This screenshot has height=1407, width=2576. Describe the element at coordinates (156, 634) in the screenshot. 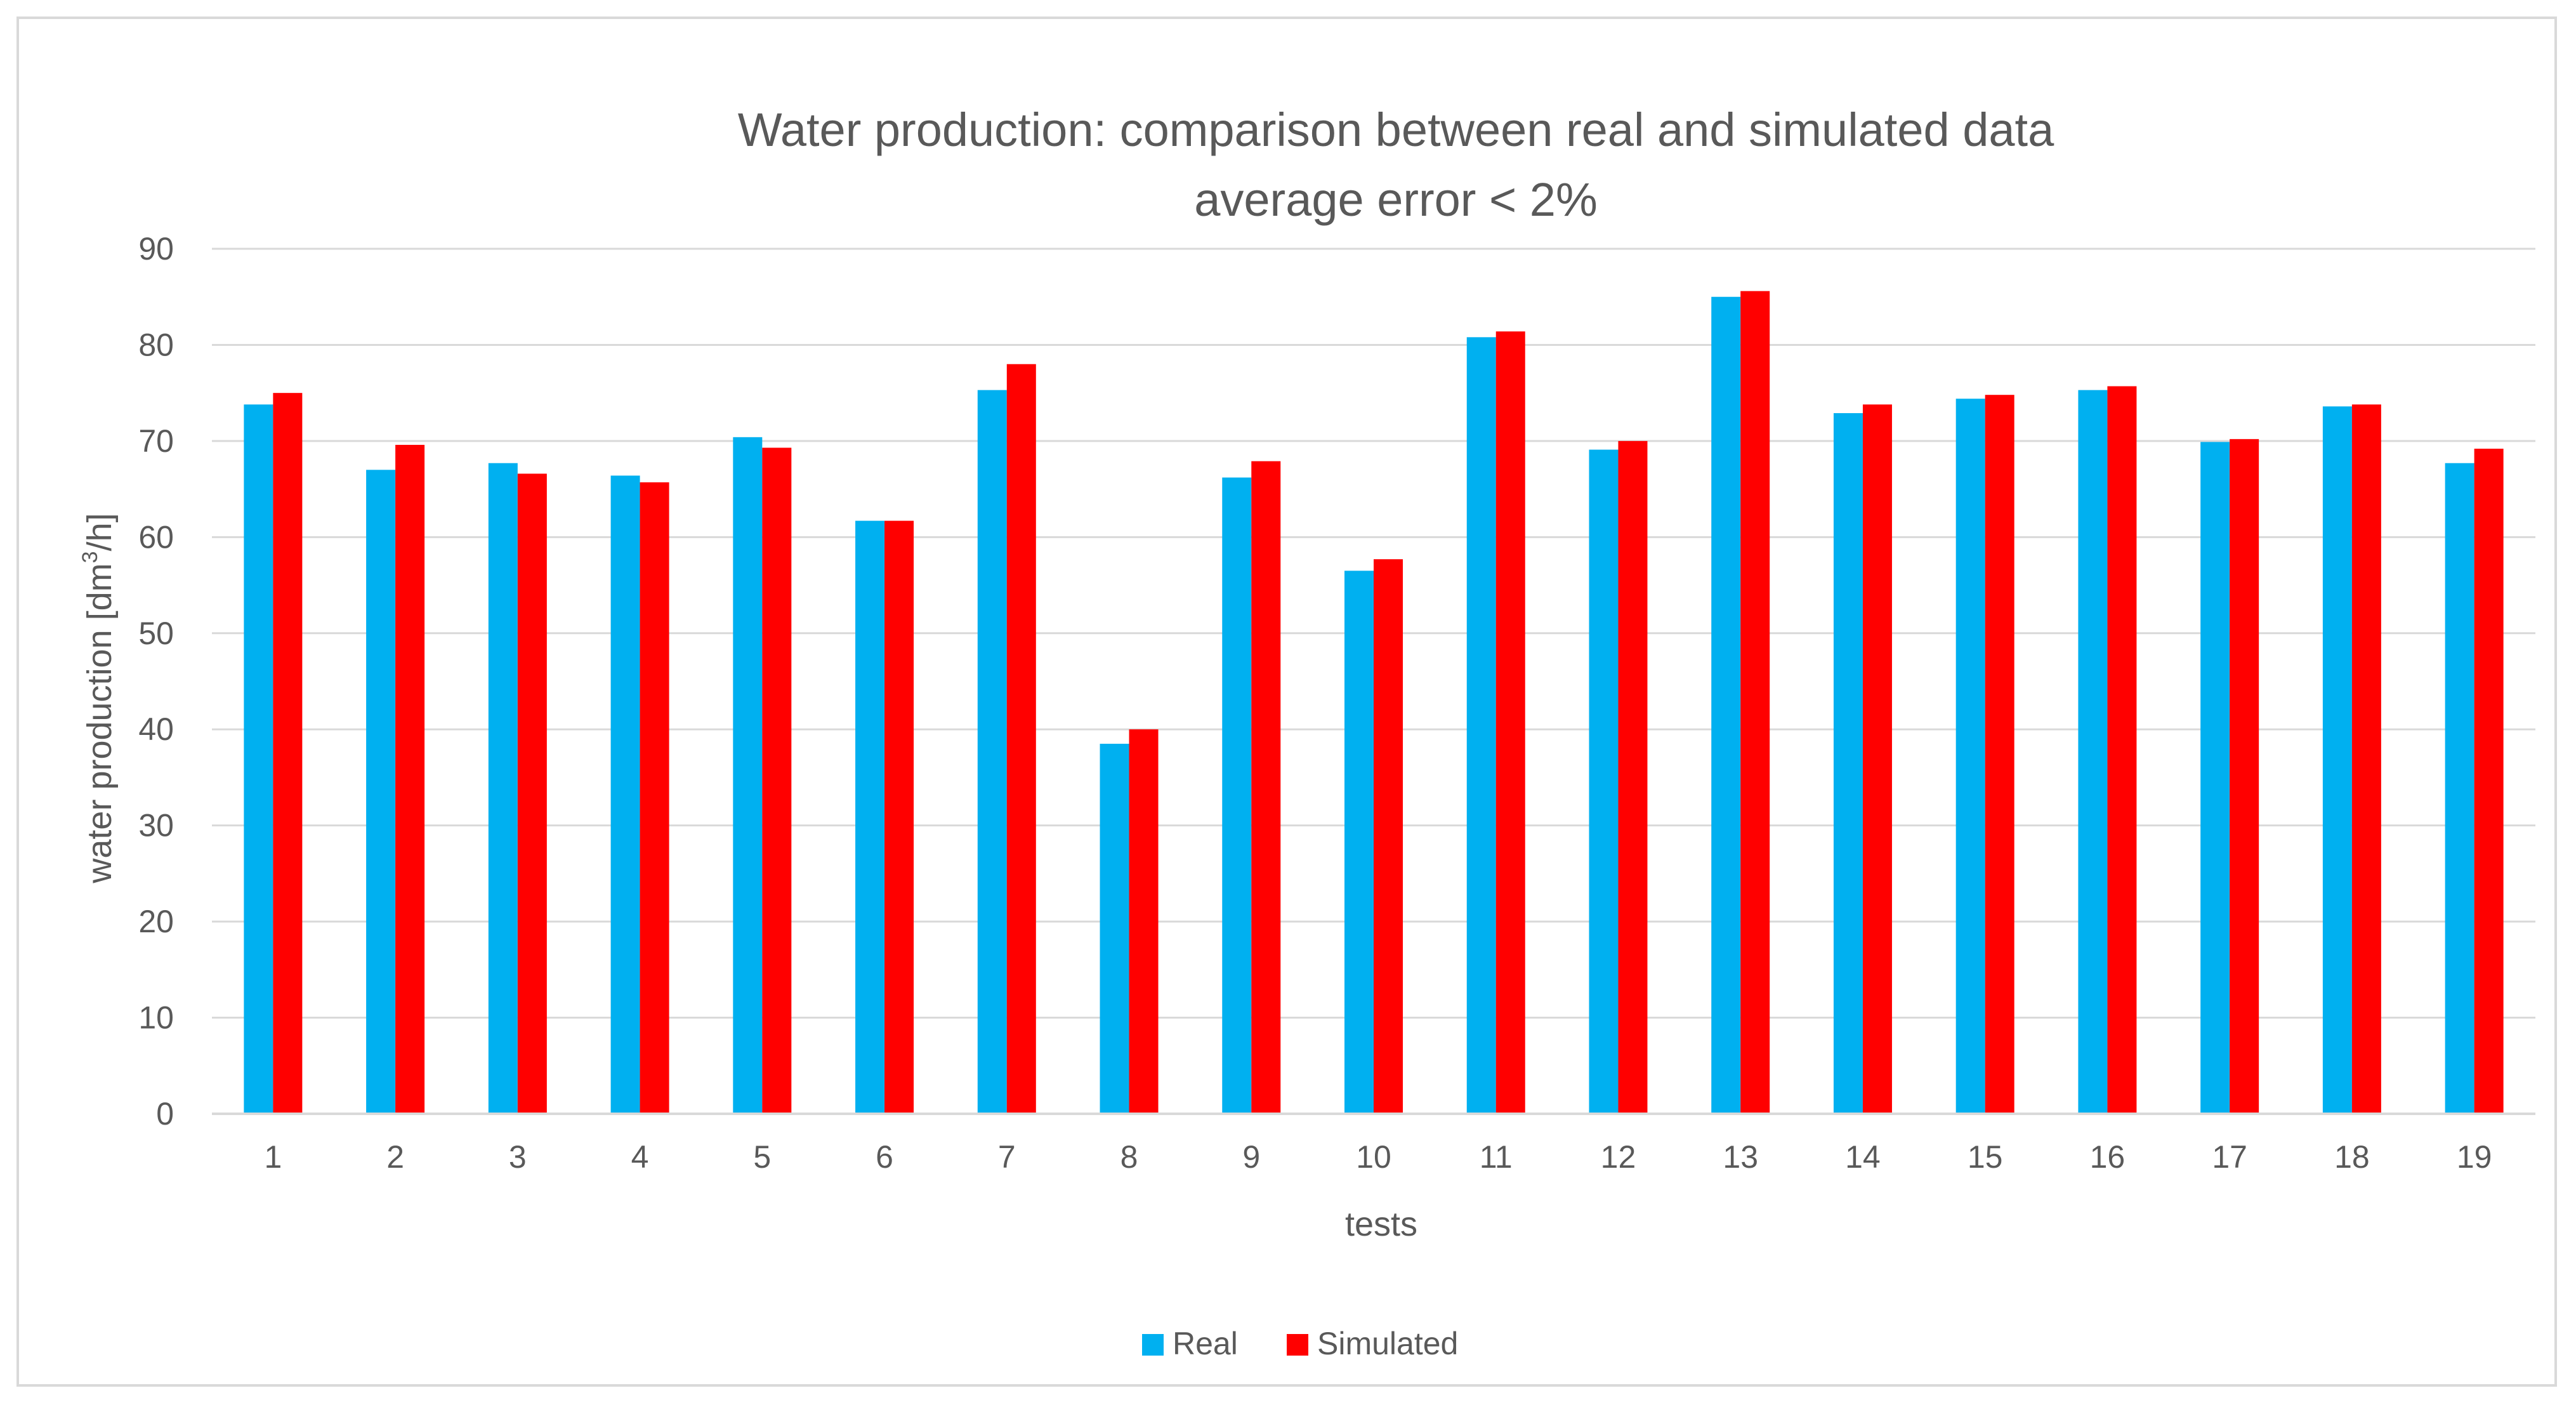

I see `y-tick-label: 50` at that location.